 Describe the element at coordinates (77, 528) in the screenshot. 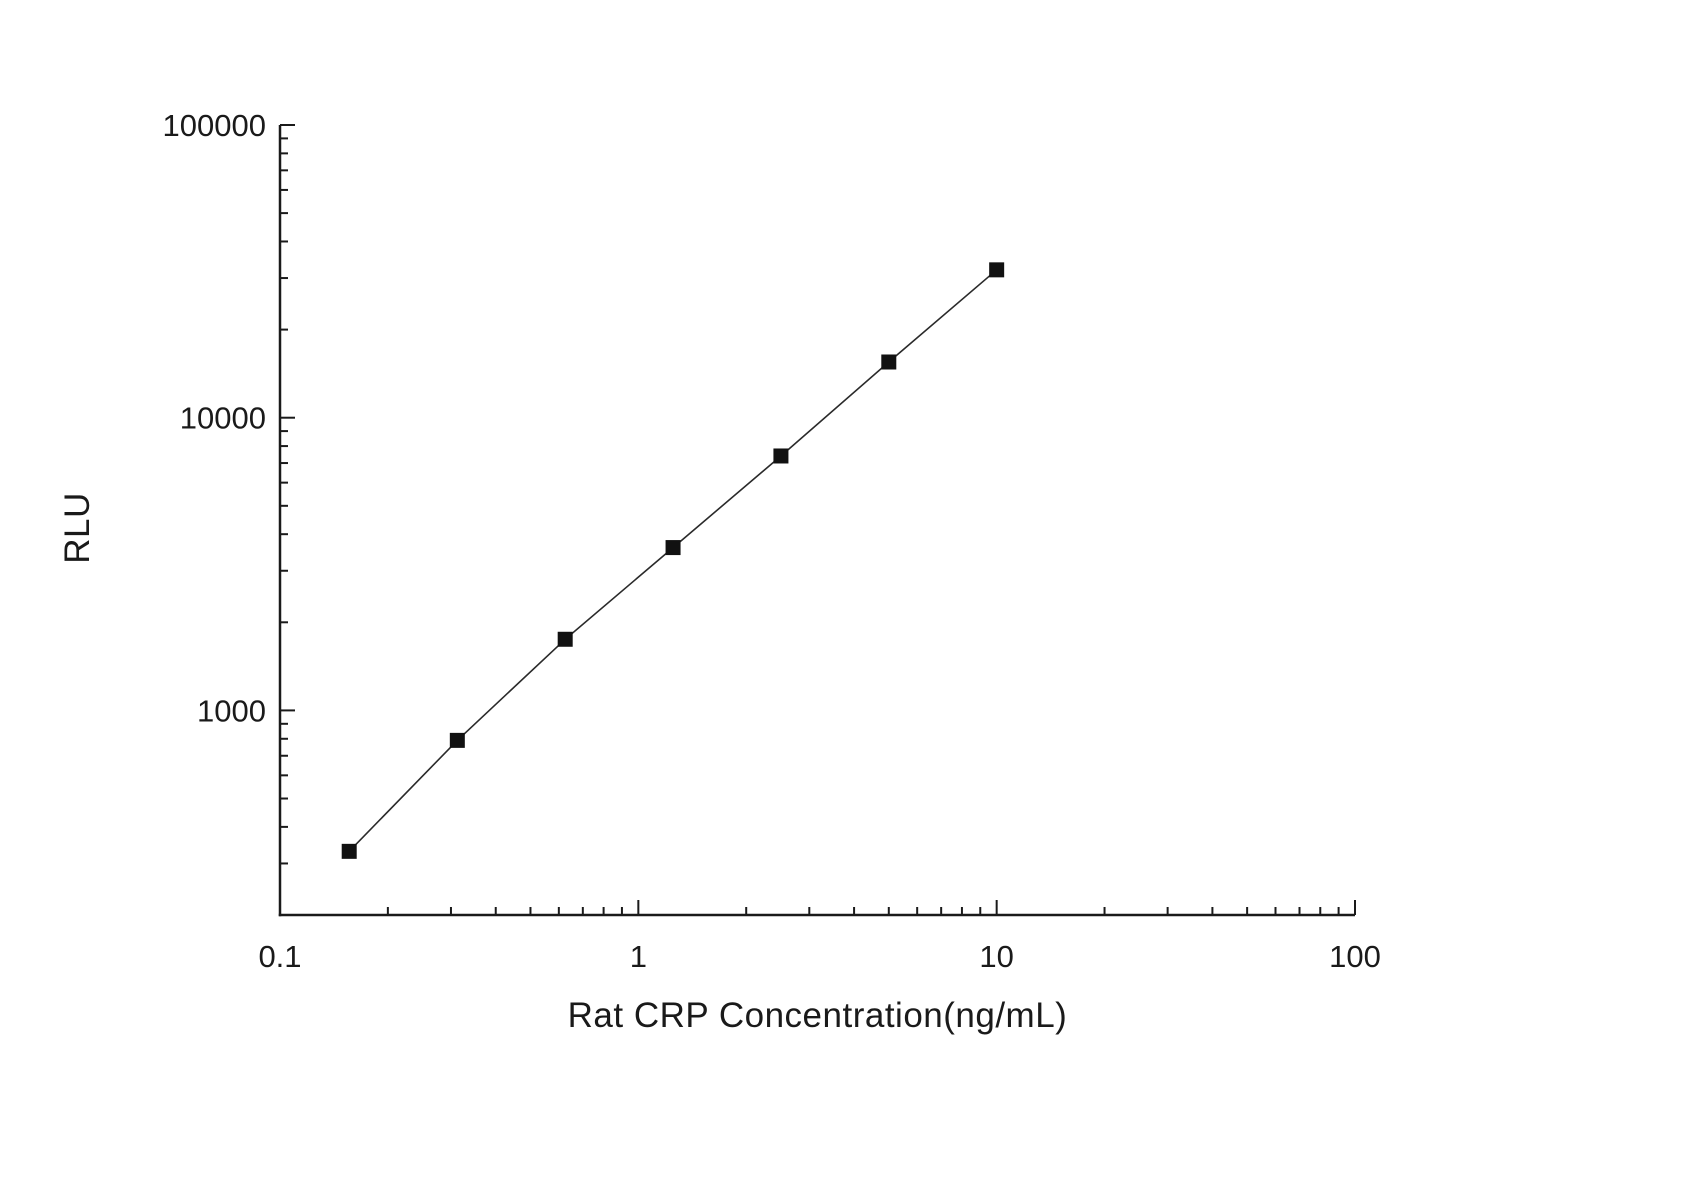

I see `y-axis-title: RLU` at that location.